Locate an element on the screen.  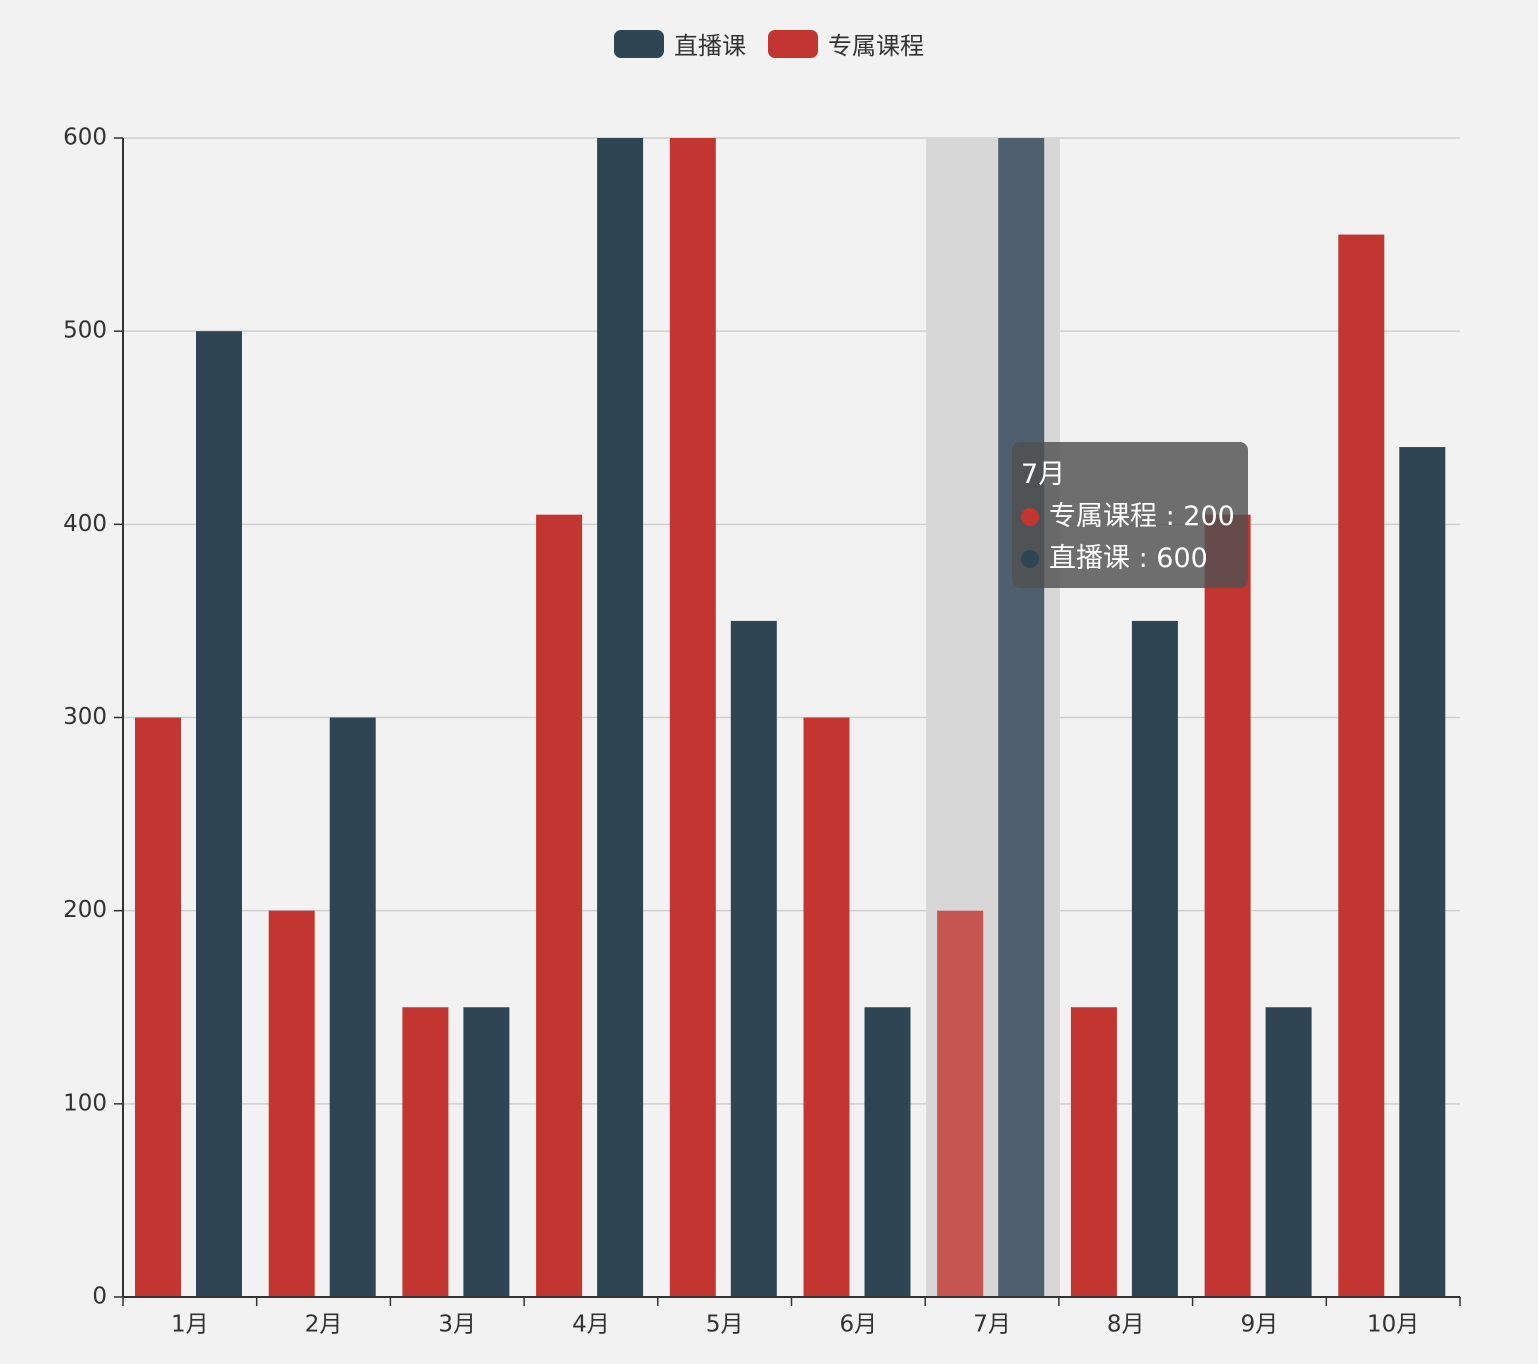
legend-label-exclusive: 专属课程 is located at coordinates (876, 46).